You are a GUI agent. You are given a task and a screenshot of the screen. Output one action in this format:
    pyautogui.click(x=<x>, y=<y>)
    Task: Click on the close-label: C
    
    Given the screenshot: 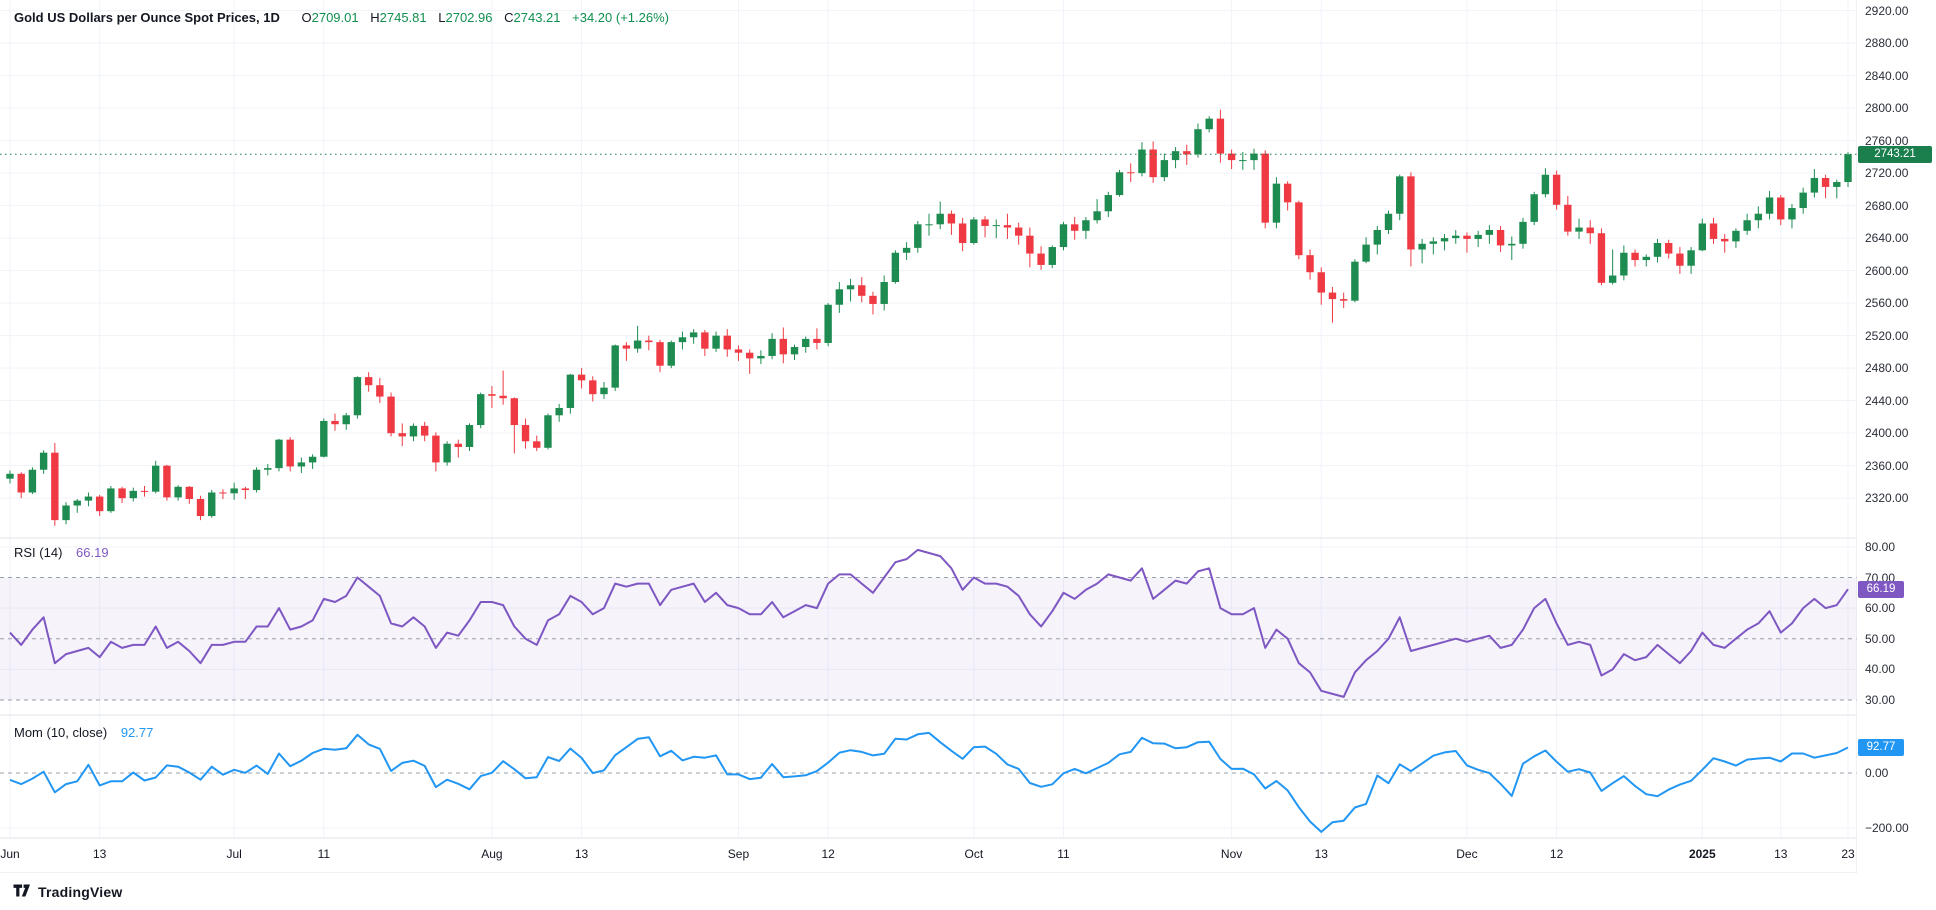 What is the action you would take?
    pyautogui.click(x=509, y=17)
    